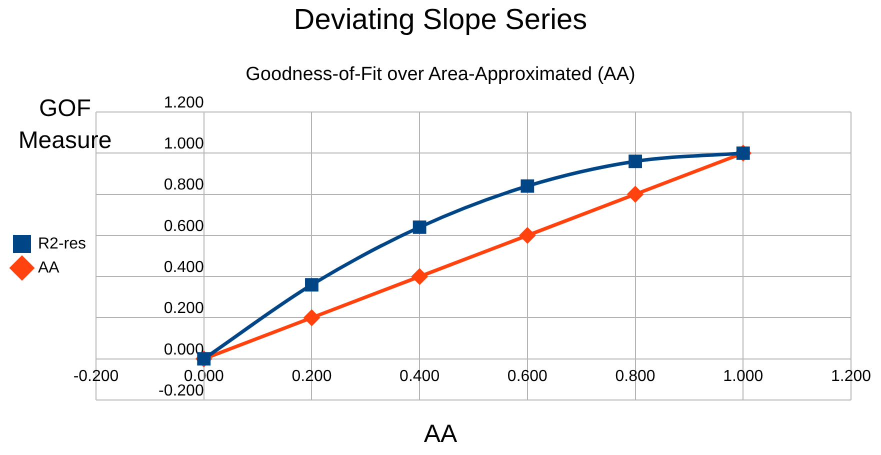 The height and width of the screenshot is (455, 881). I want to click on x-tick-label: 0.800, so click(635, 376).